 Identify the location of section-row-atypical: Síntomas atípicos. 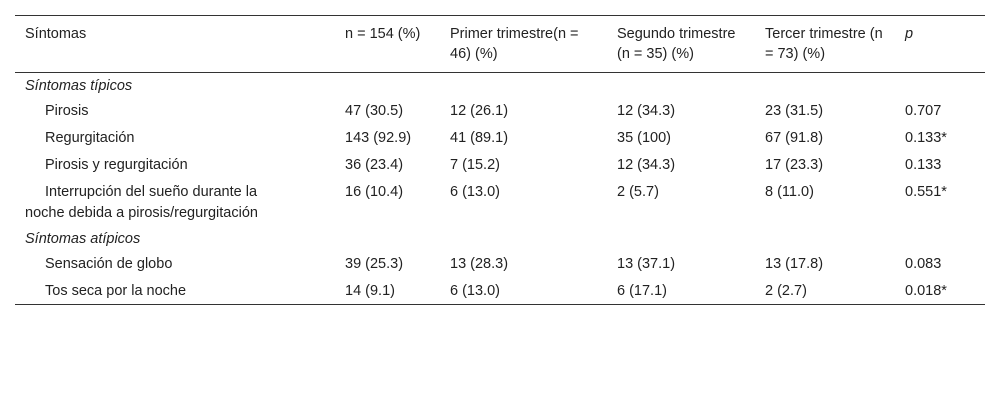
(500, 238).